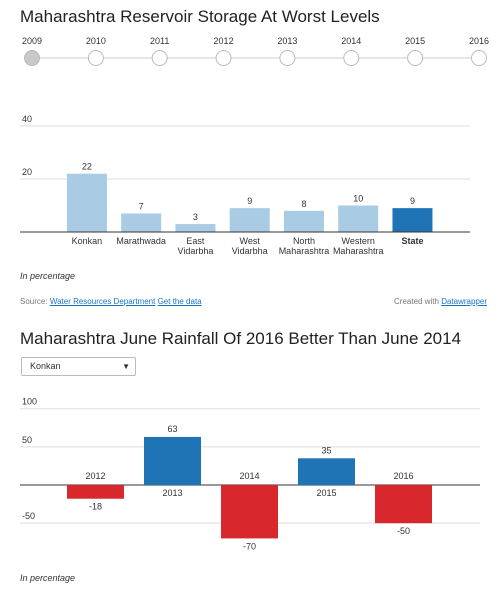 Image resolution: width=500 pixels, height=600 pixels. What do you see at coordinates (172, 460) in the screenshot?
I see `bar-2013` at bounding box center [172, 460].